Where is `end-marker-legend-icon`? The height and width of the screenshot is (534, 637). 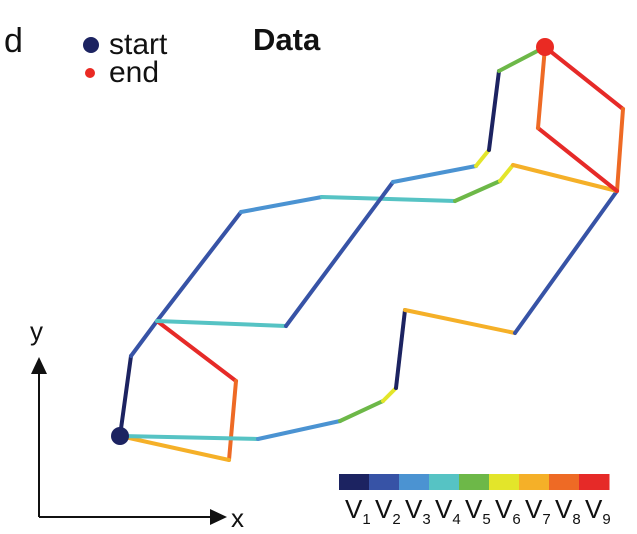
end-marker-legend-icon is located at coordinates (90, 73).